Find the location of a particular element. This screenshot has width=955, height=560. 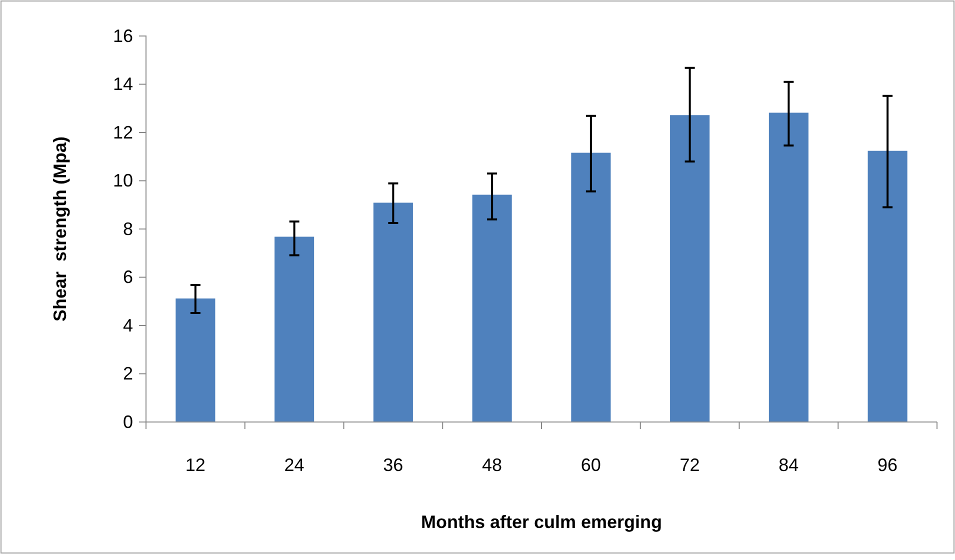

x-tick-label: 84 is located at coordinates (788, 465).